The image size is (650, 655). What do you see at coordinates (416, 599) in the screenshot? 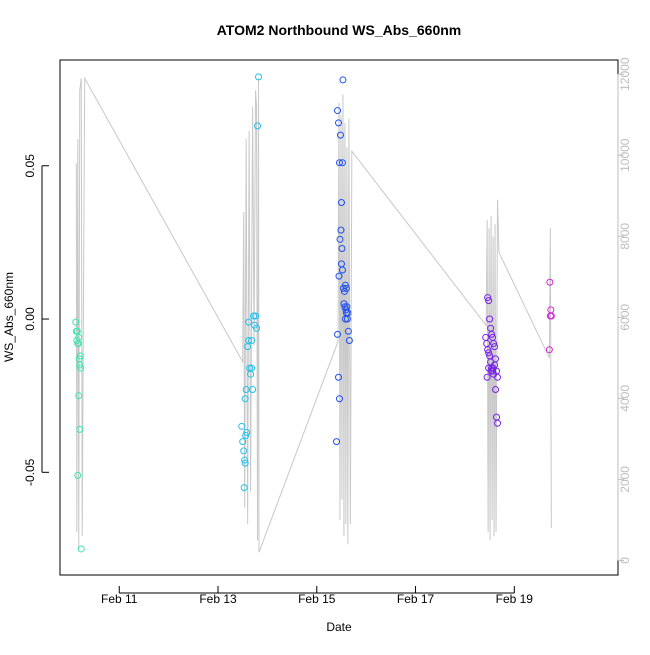
I see `x-axis-tick-label-4: Feb 17` at bounding box center [416, 599].